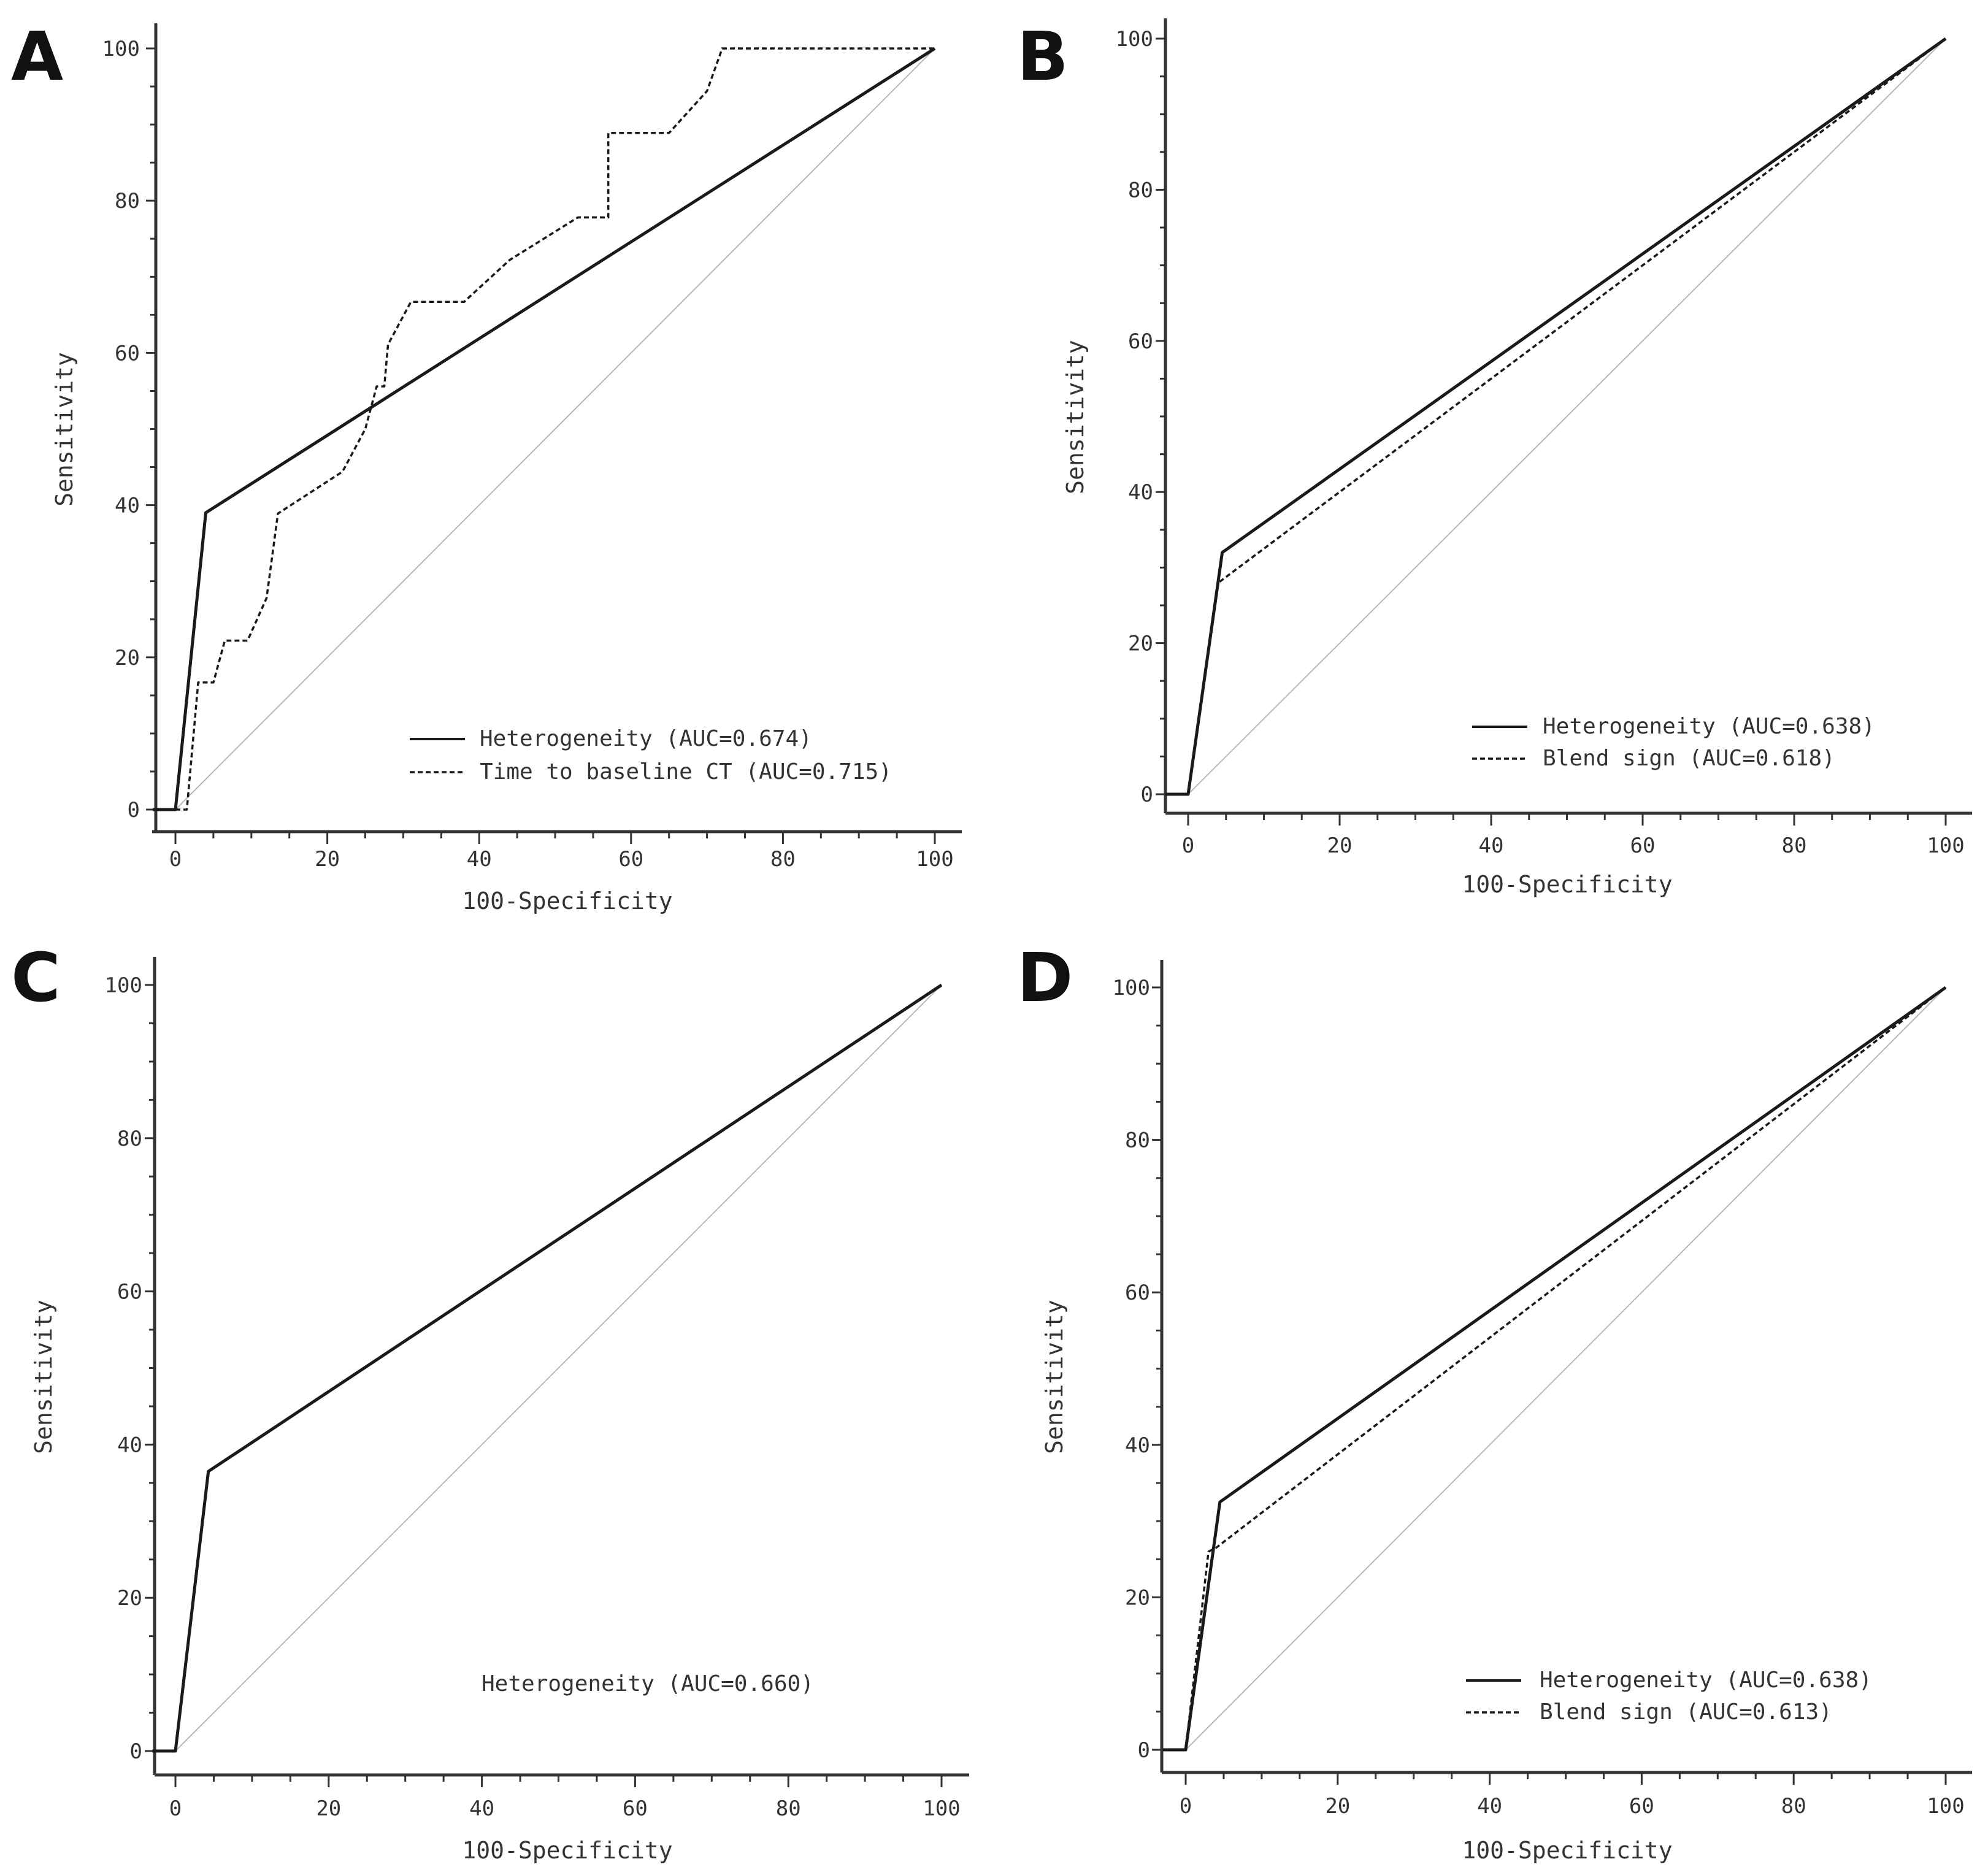  What do you see at coordinates (1686, 1712) in the screenshot?
I see `legend-label: Blend sign (AUC=0.613)` at bounding box center [1686, 1712].